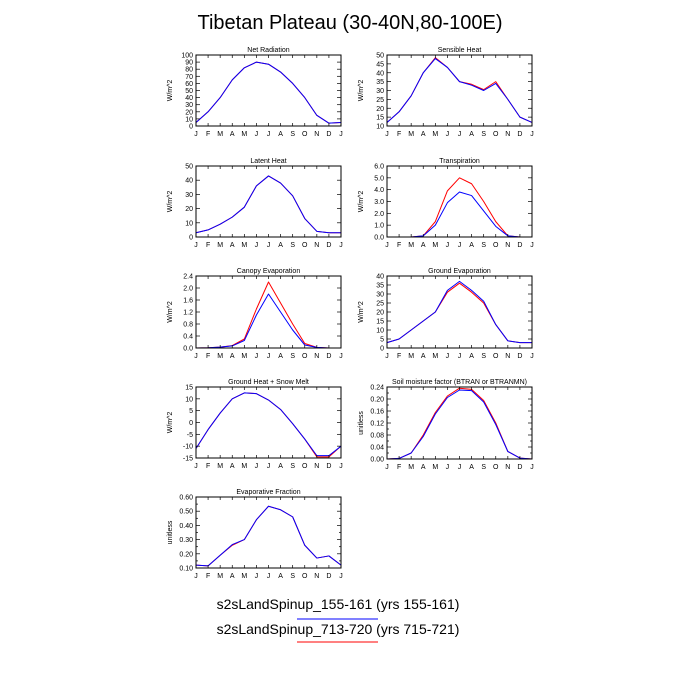  What do you see at coordinates (191, 127) in the screenshot?
I see `y-tick-label: 0` at bounding box center [191, 127].